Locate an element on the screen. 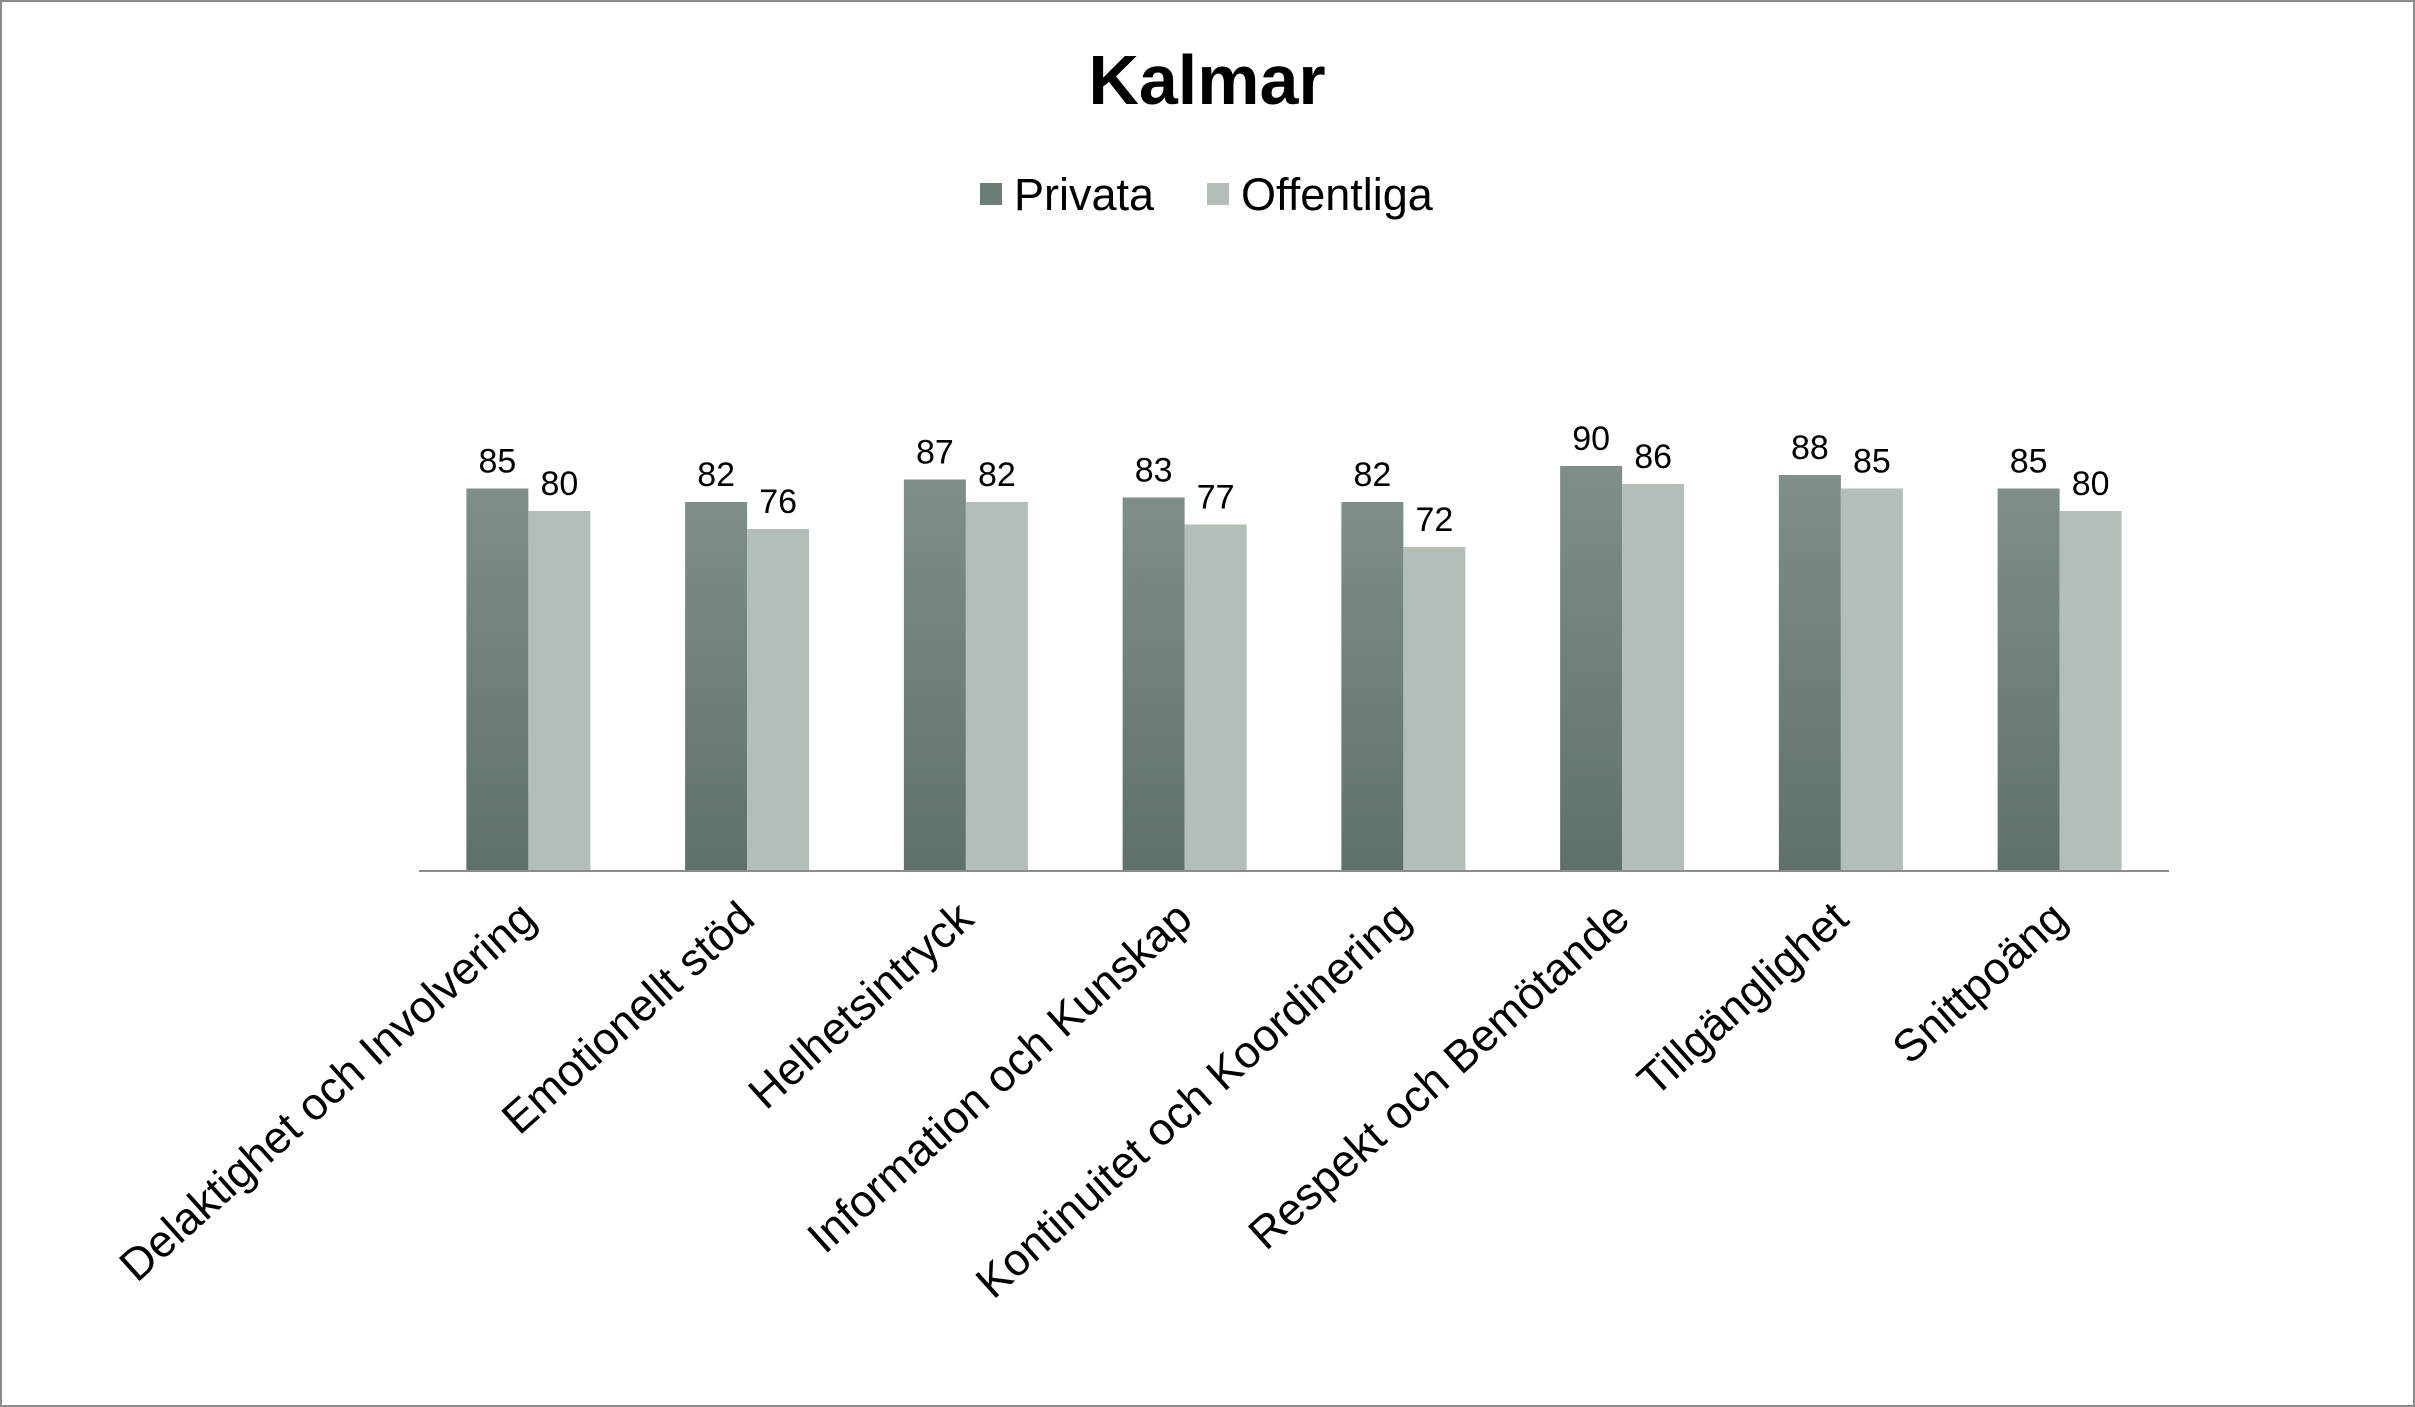 The image size is (2415, 1407). data-label-privata-4: 82 is located at coordinates (1372, 475).